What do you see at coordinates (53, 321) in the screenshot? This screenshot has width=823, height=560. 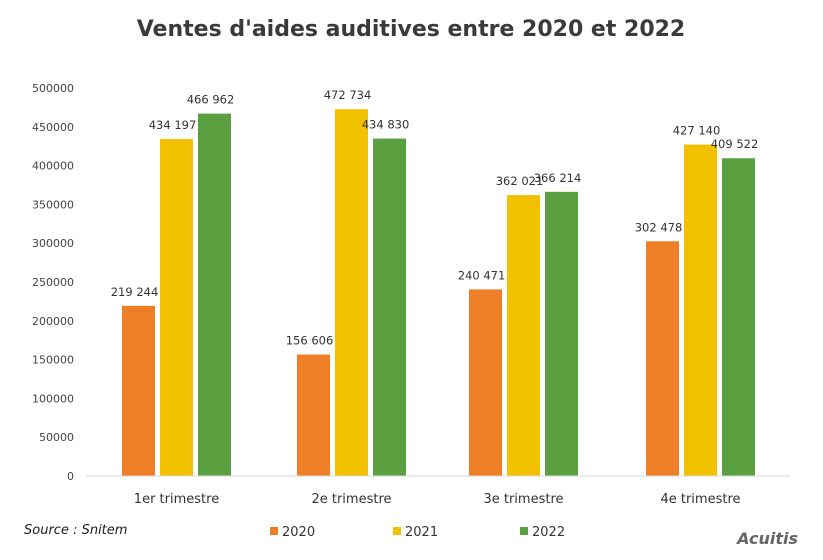 I see `y-tick-label: 200000` at bounding box center [53, 321].